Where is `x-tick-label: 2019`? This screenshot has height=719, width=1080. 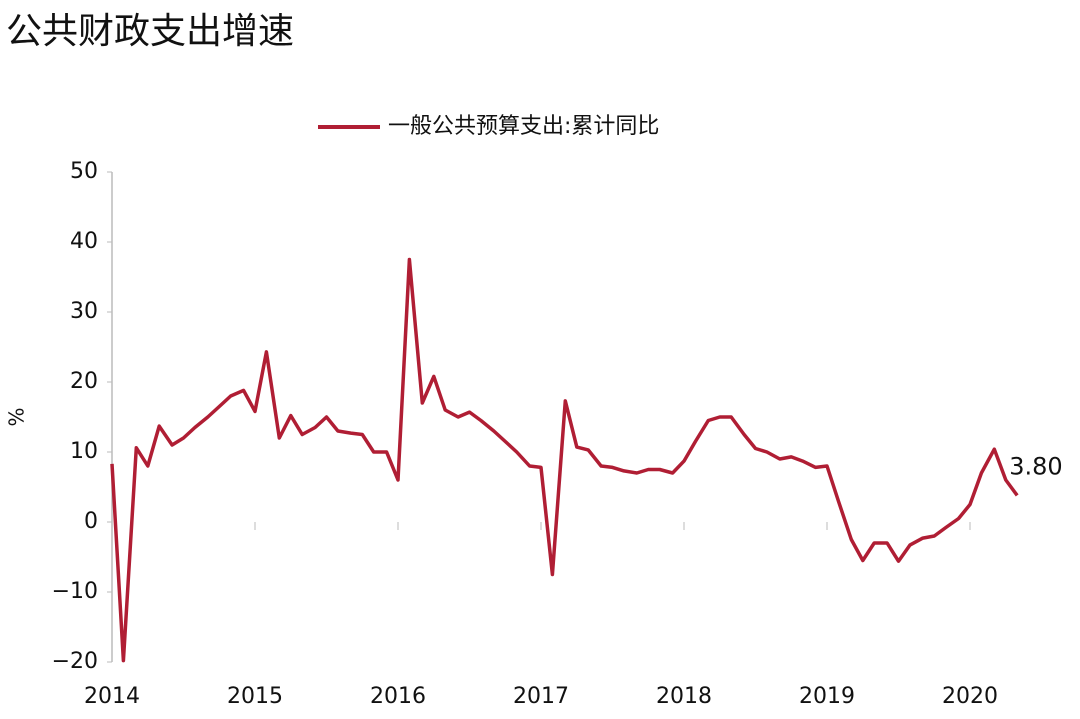 x-tick-label: 2019 is located at coordinates (827, 696).